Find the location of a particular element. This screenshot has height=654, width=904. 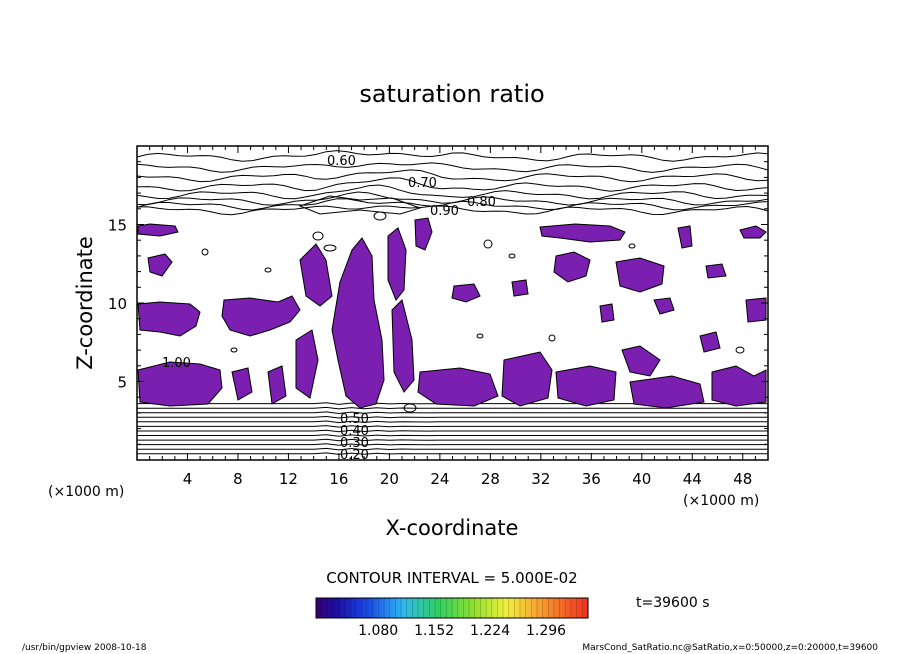

y-tick-label: 5 is located at coordinates (122, 383).